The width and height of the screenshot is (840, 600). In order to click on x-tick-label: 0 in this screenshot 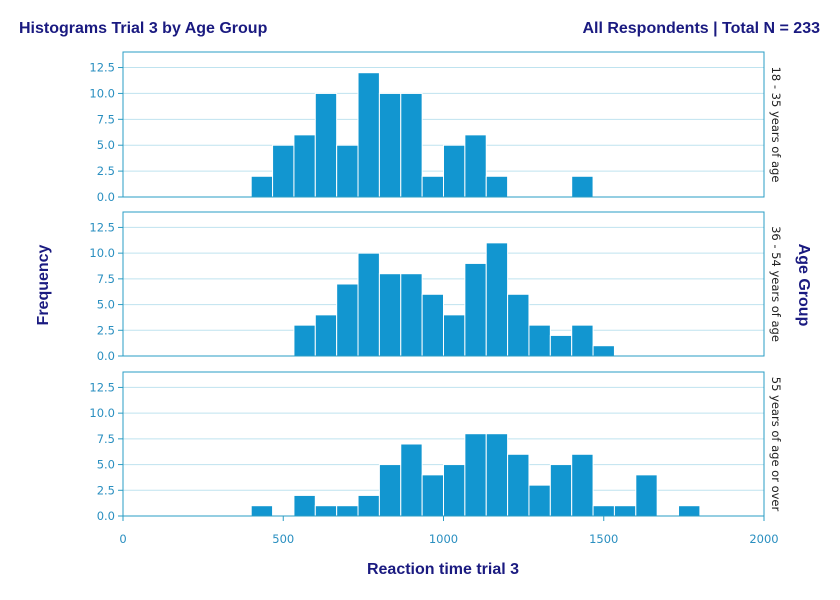, I will do `click(122, 539)`.